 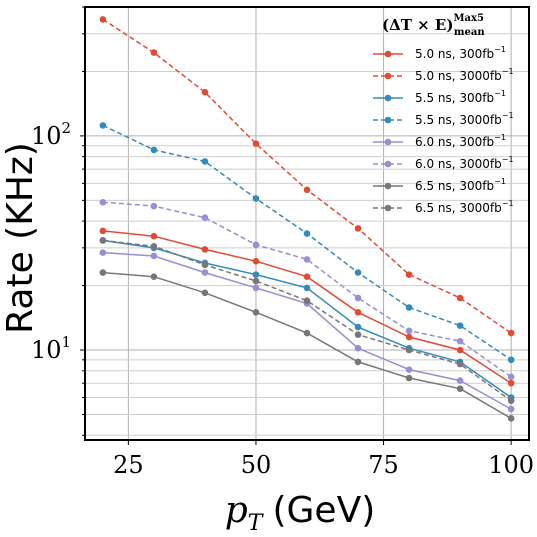 I want to click on legend-label: 5.5 ns, 300fb−1, so click(x=460, y=97).